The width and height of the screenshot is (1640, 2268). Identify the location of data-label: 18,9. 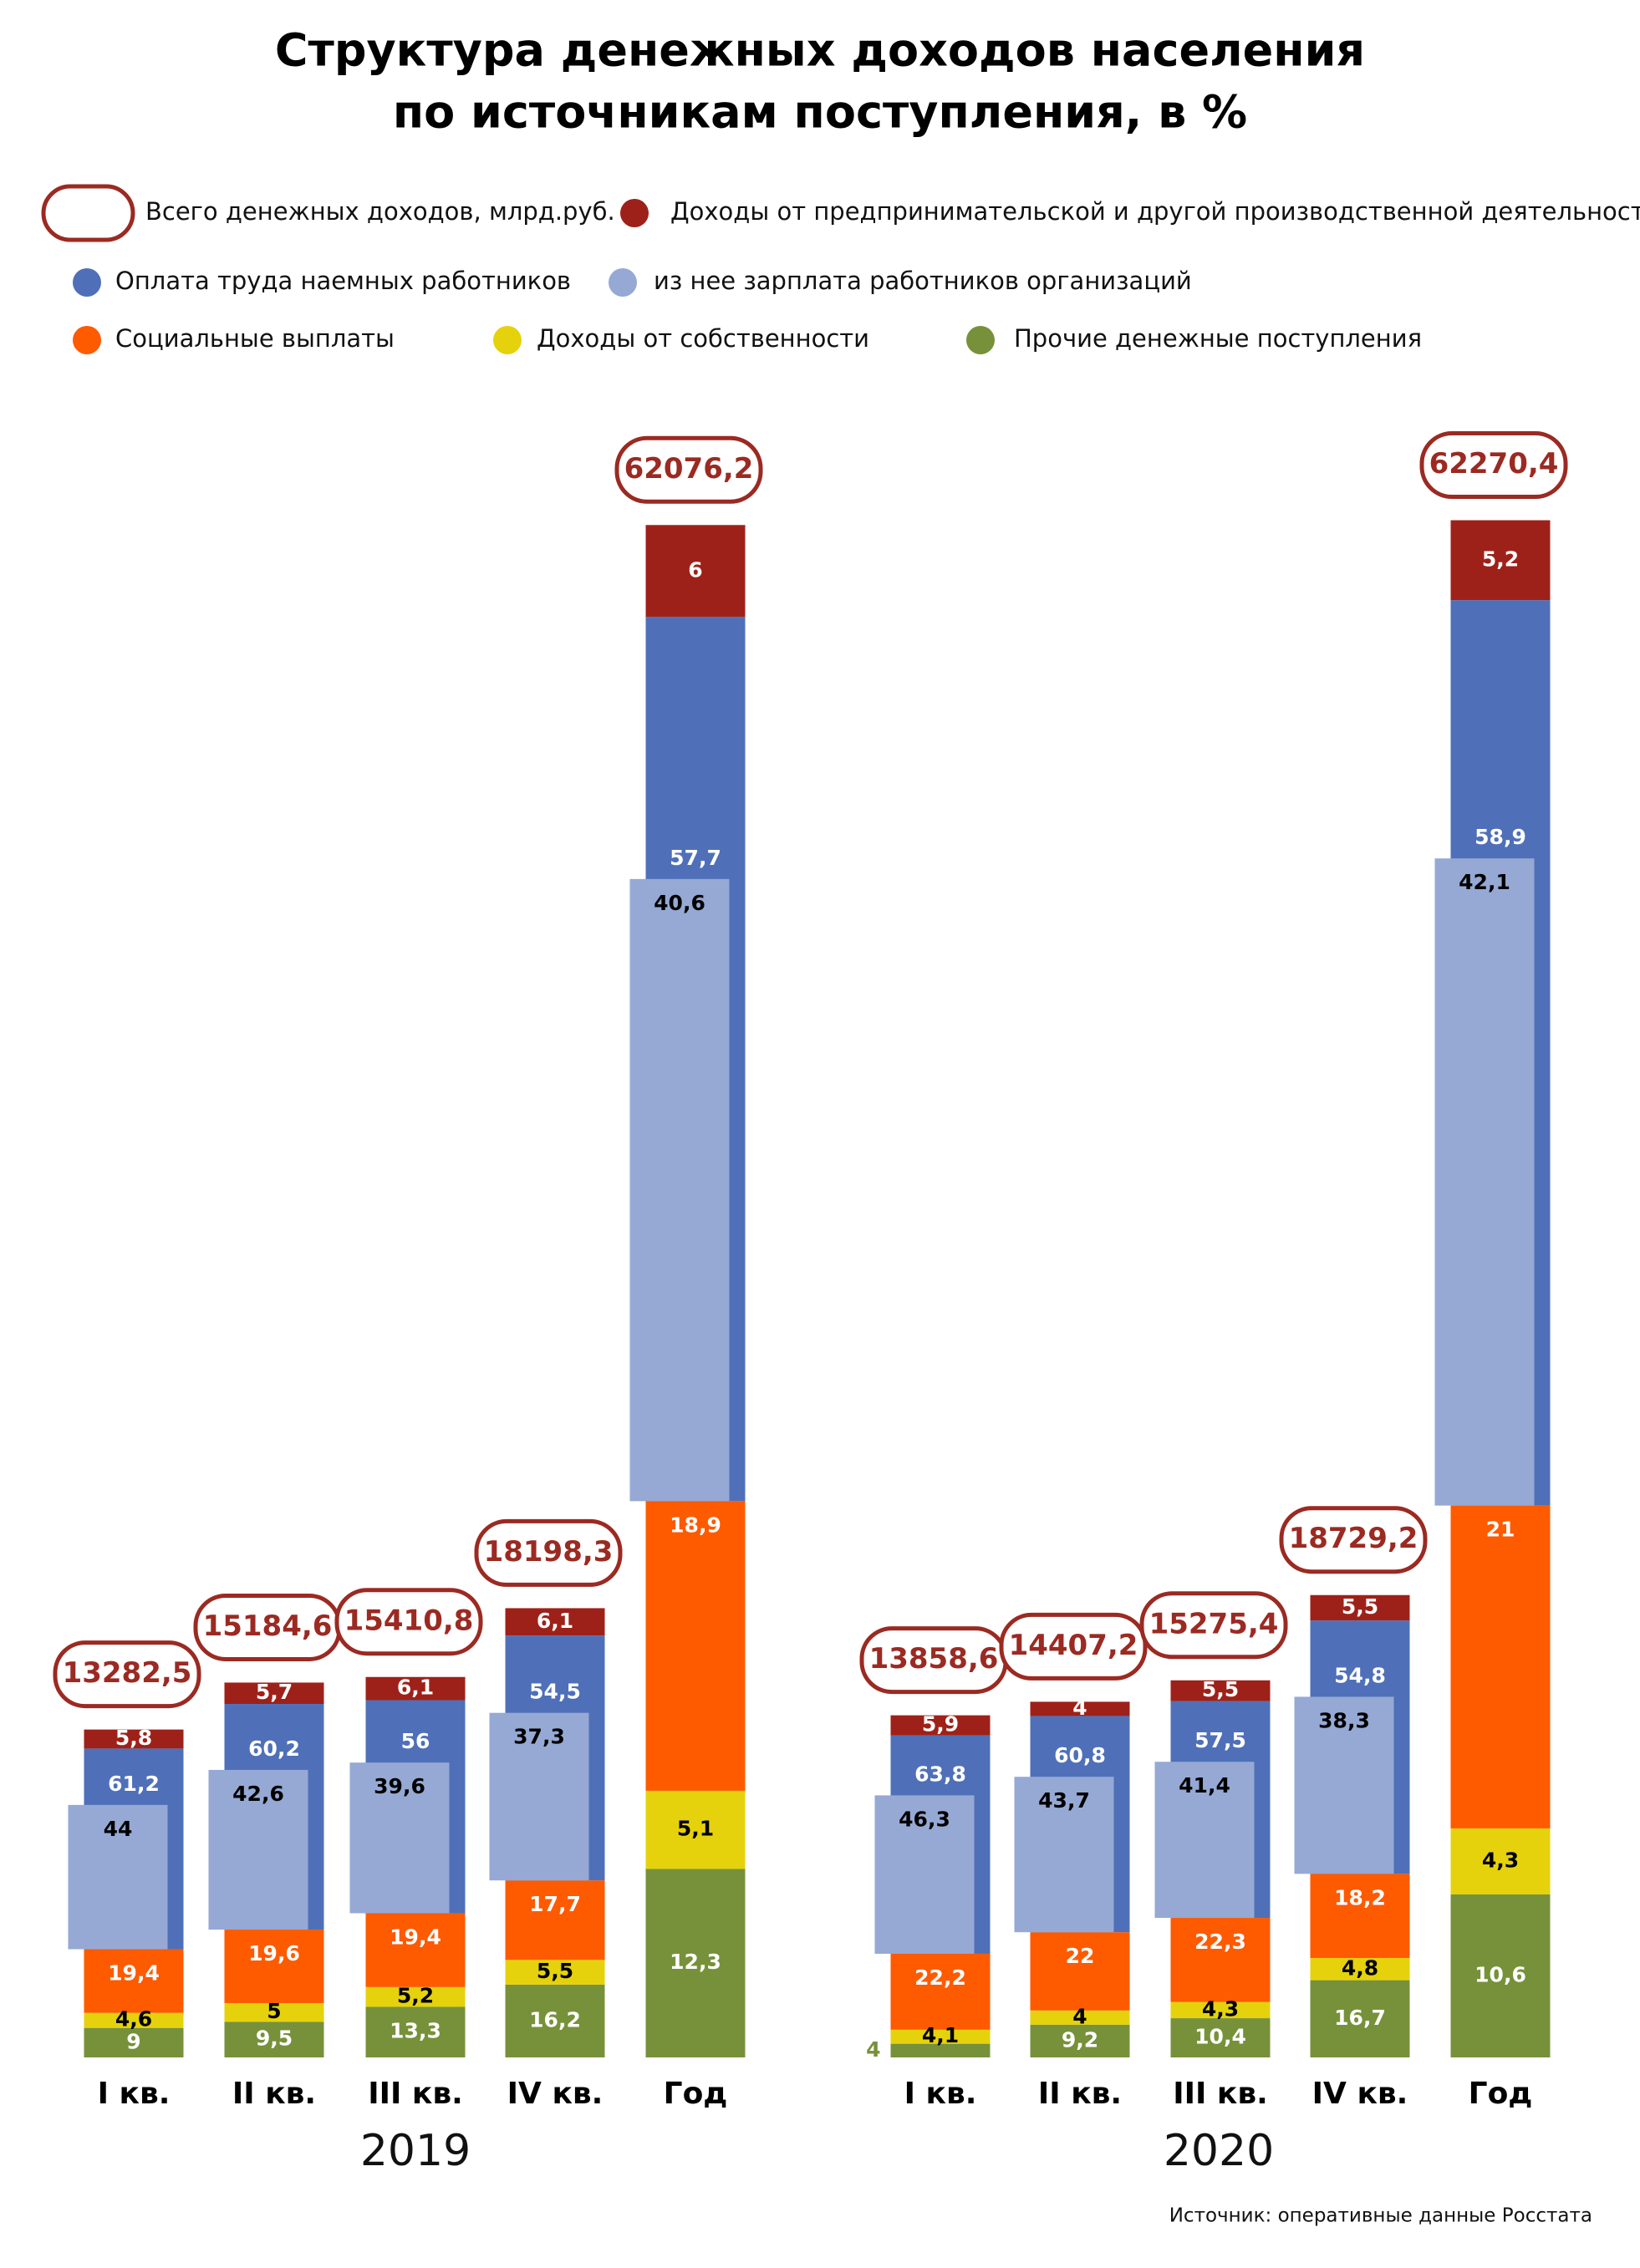
(695, 1525).